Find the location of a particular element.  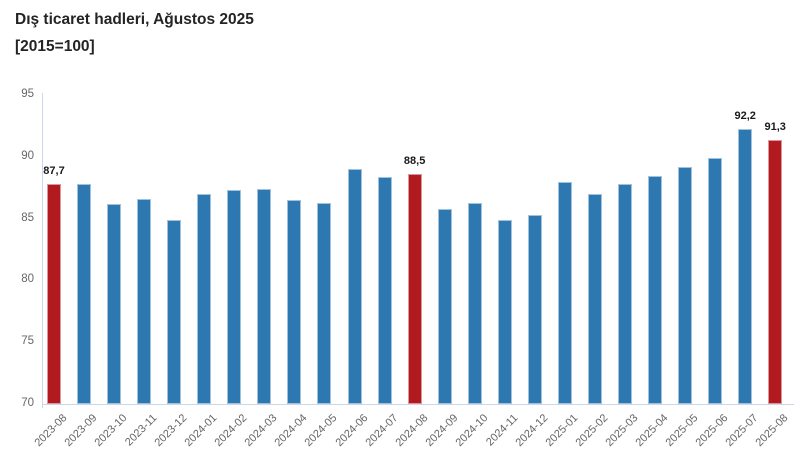

y-axis-tick-label: 90 is located at coordinates (27, 155).